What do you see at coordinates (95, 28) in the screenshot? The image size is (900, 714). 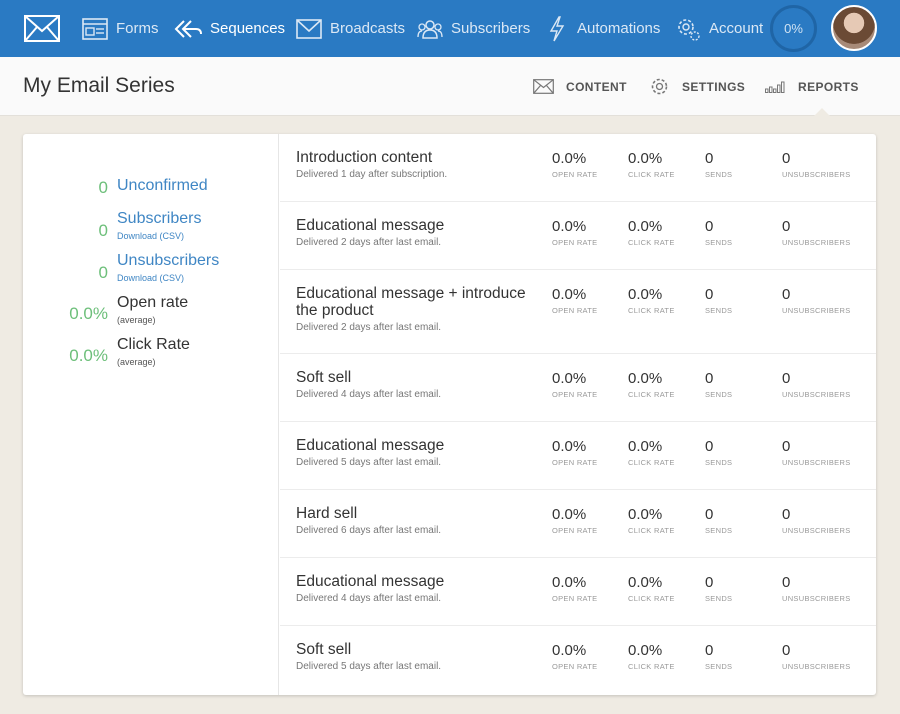 I see `forms-icon` at bounding box center [95, 28].